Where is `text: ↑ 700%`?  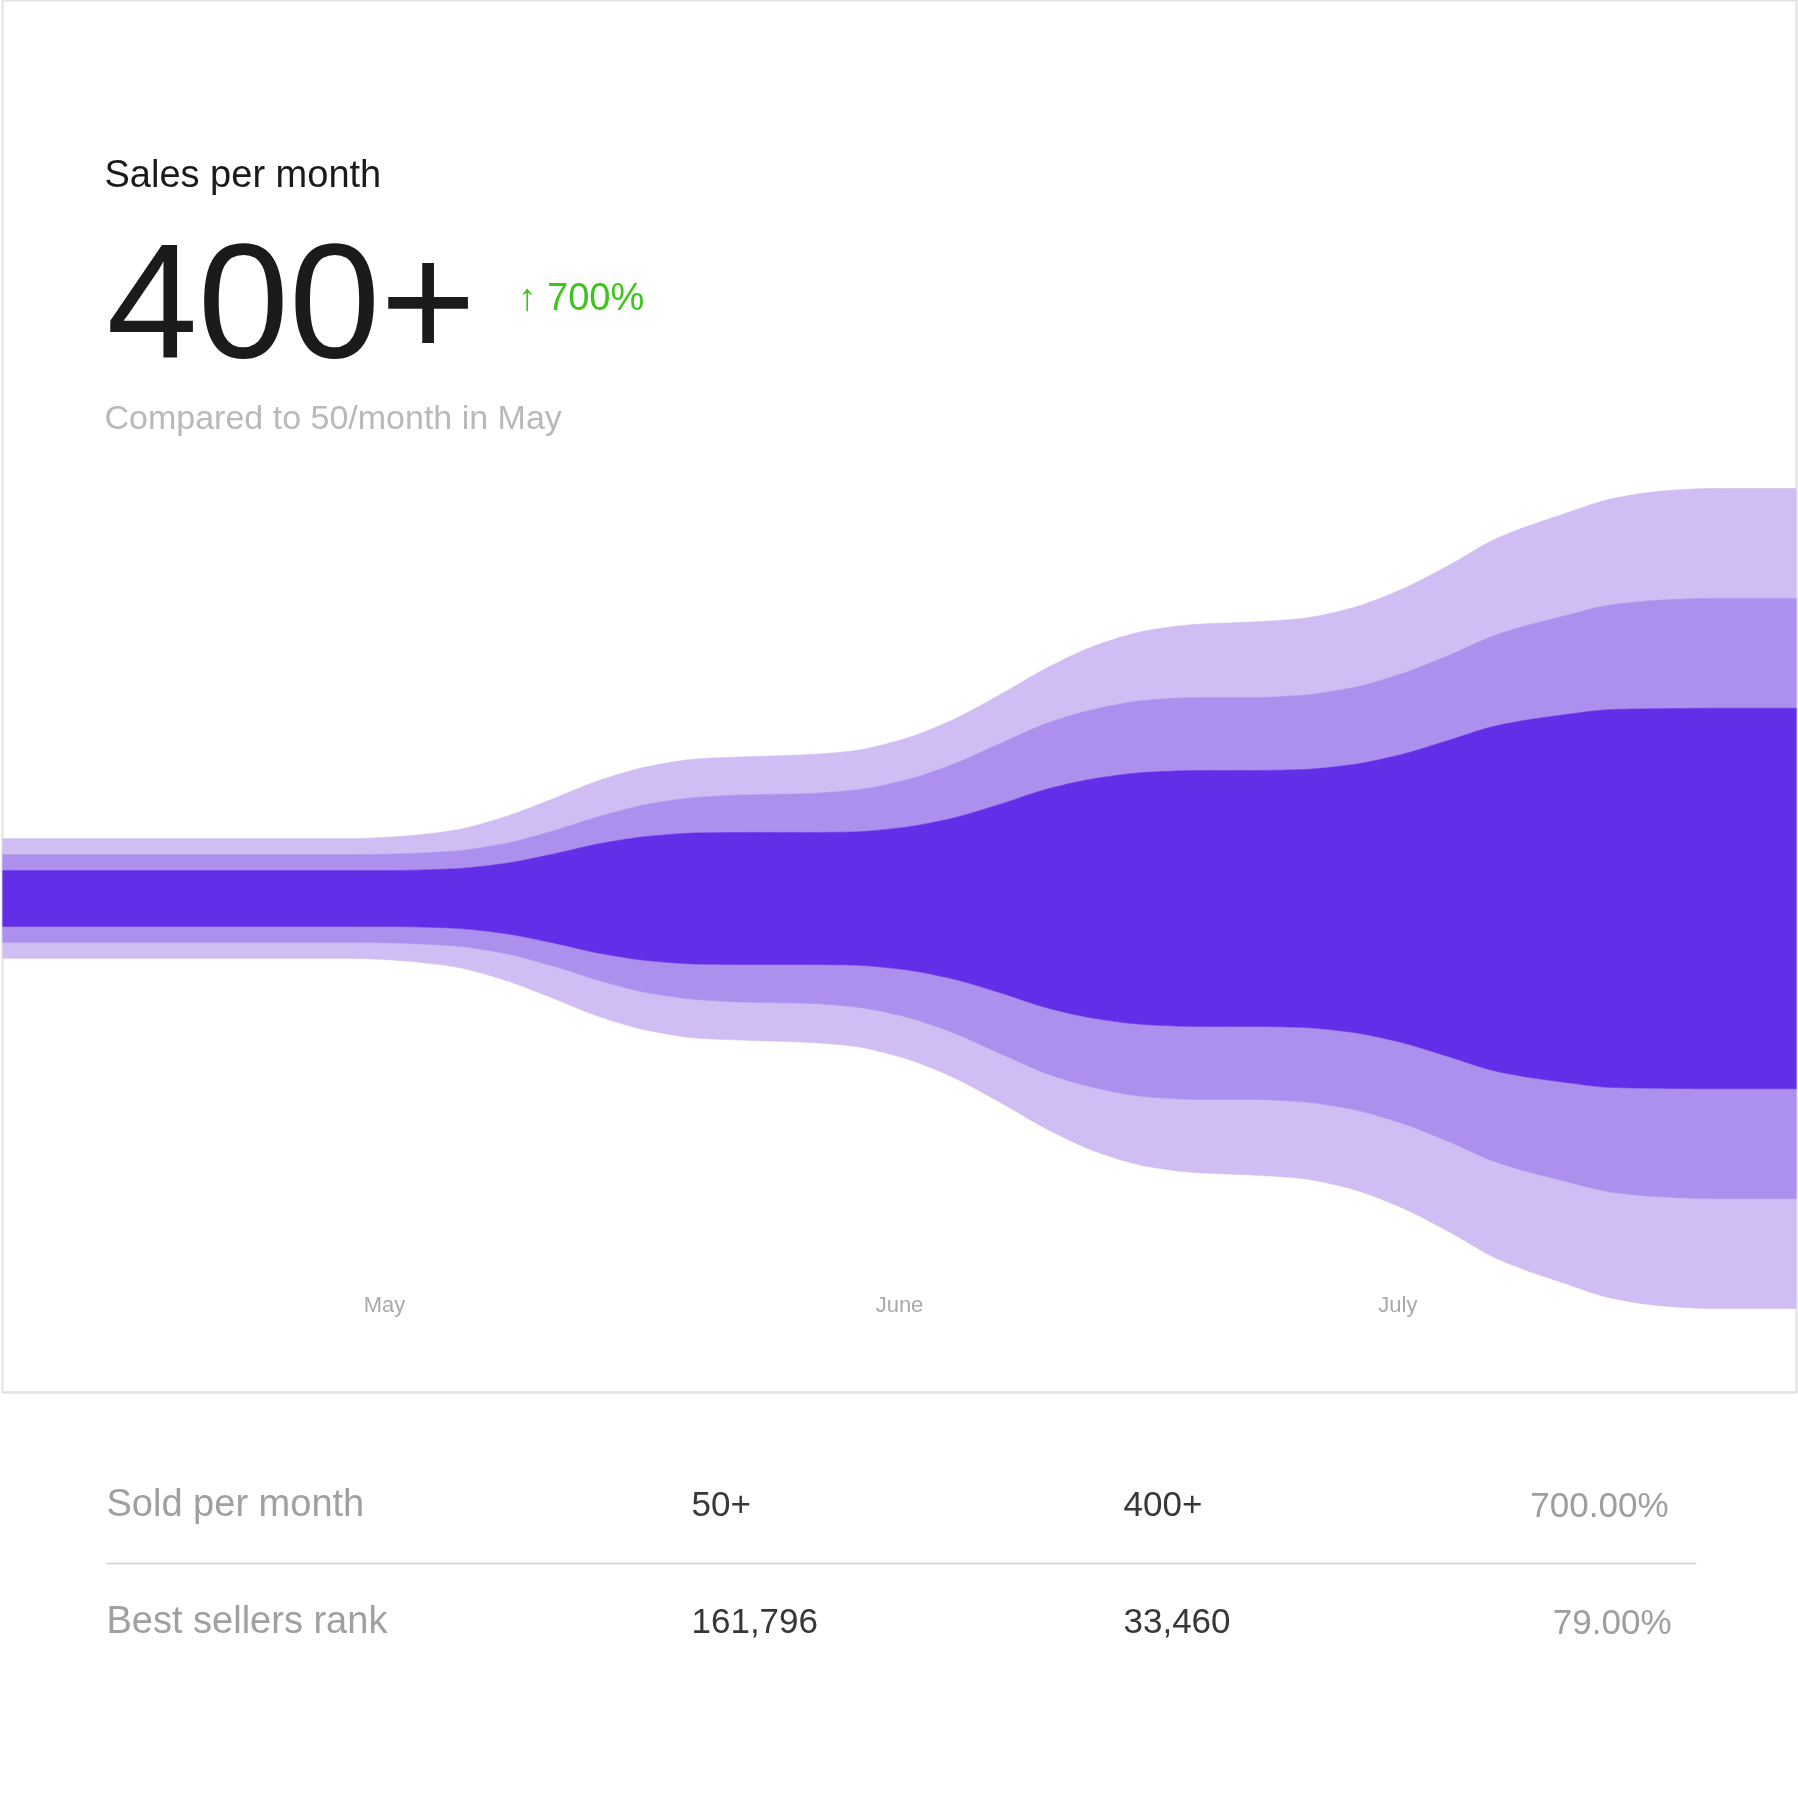
text: ↑ 700% is located at coordinates (581, 297).